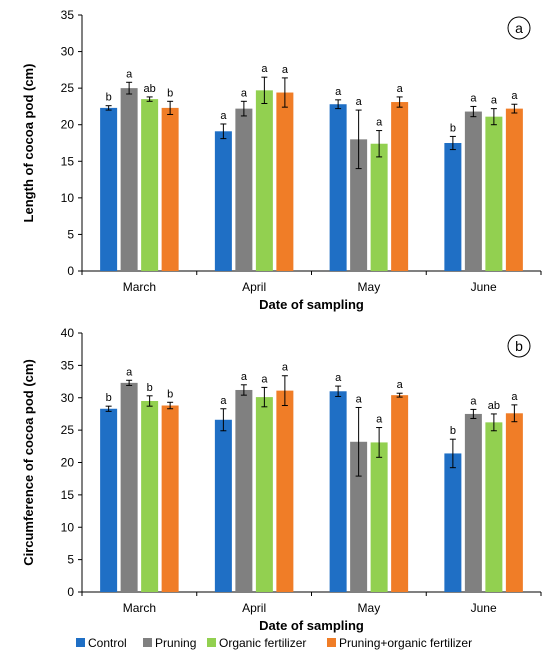 The image size is (551, 656). I want to click on y-axis-title: Length of cocoa pod (cm), so click(28, 143).